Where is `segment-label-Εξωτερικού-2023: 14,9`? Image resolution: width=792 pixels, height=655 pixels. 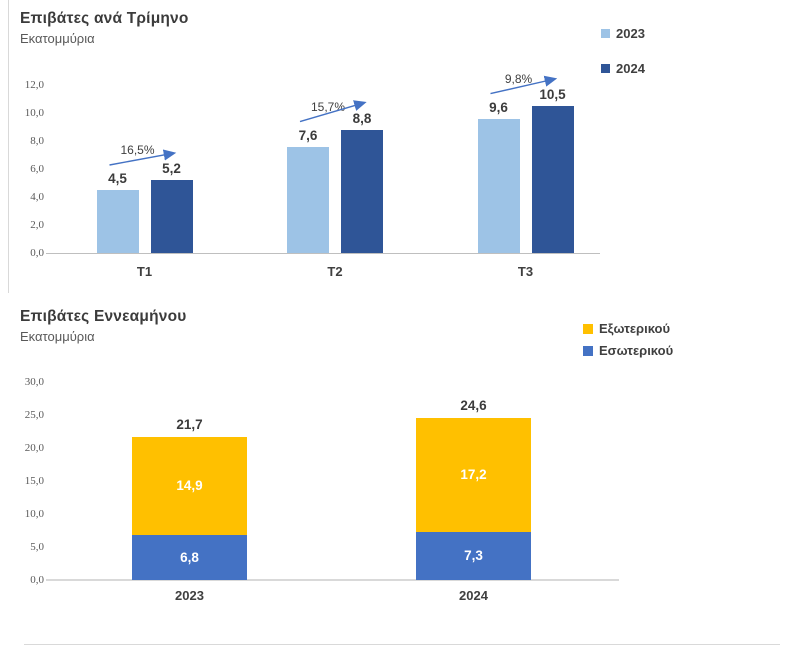
segment-label-Εξωτερικού-2023: 14,9 is located at coordinates (189, 485).